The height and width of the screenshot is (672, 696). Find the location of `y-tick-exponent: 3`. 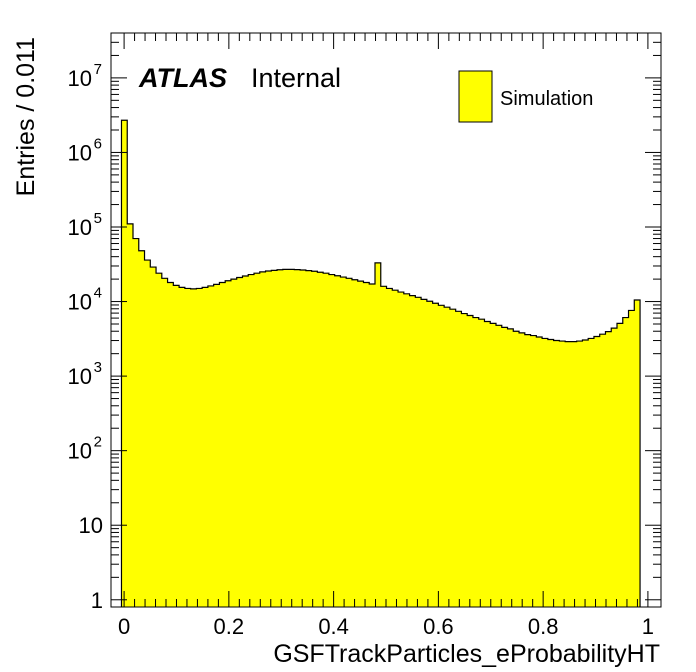

y-tick-exponent: 3 is located at coordinates (98, 367).